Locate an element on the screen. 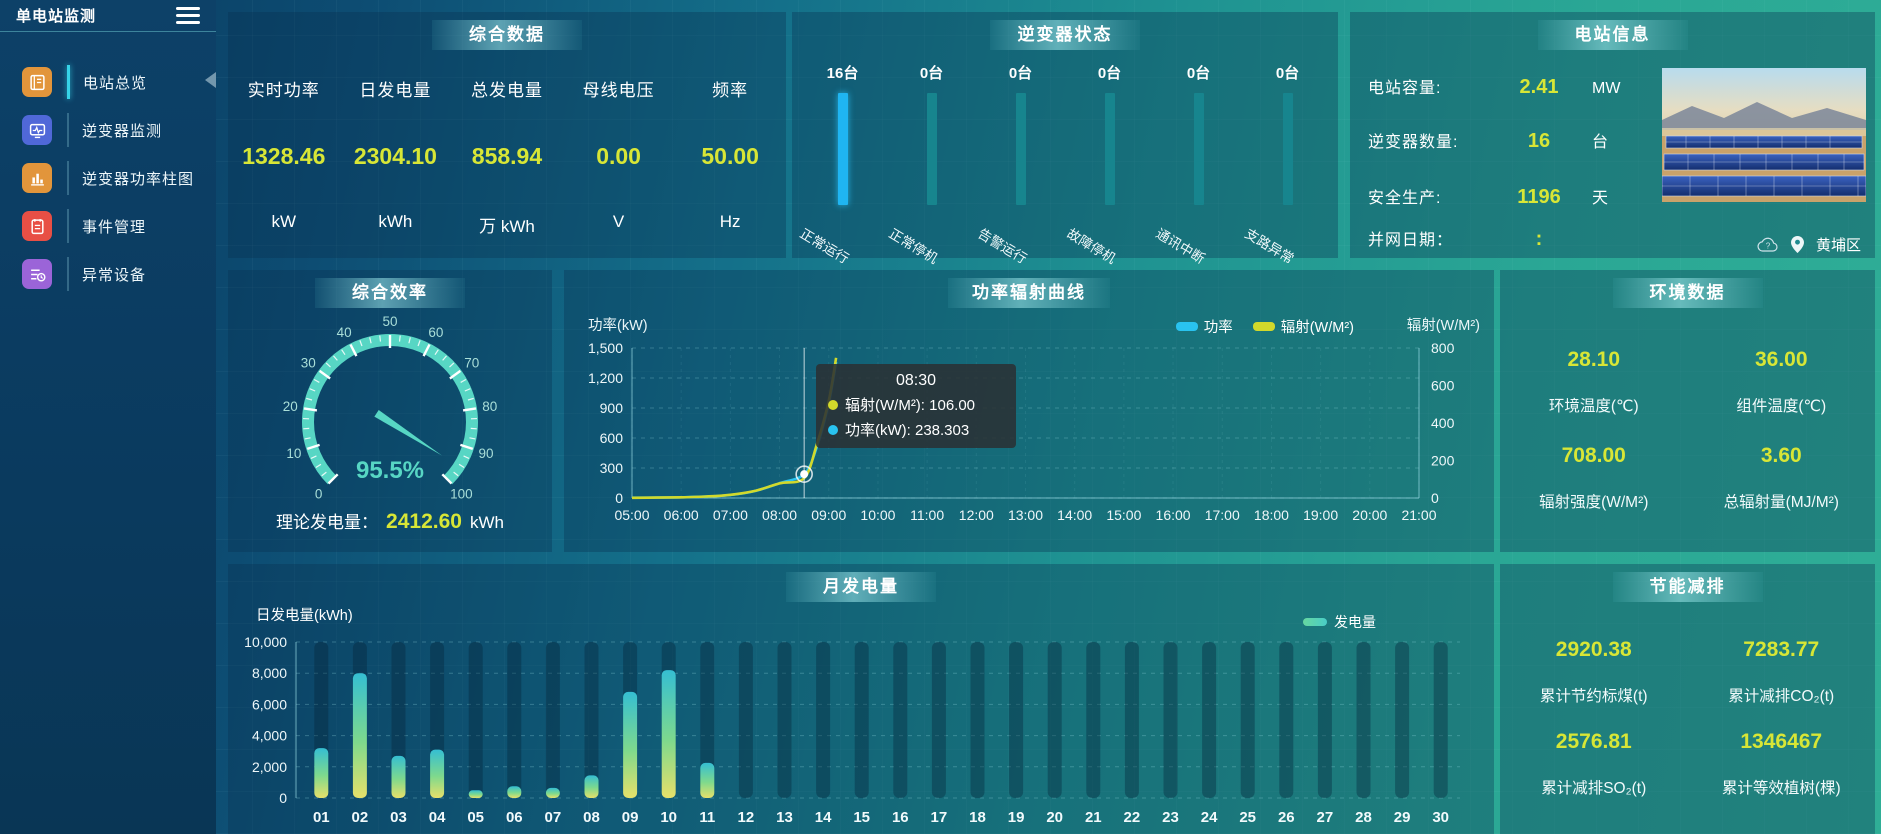 The height and width of the screenshot is (834, 1881). svg-text: 10:00 is located at coordinates (877, 515).